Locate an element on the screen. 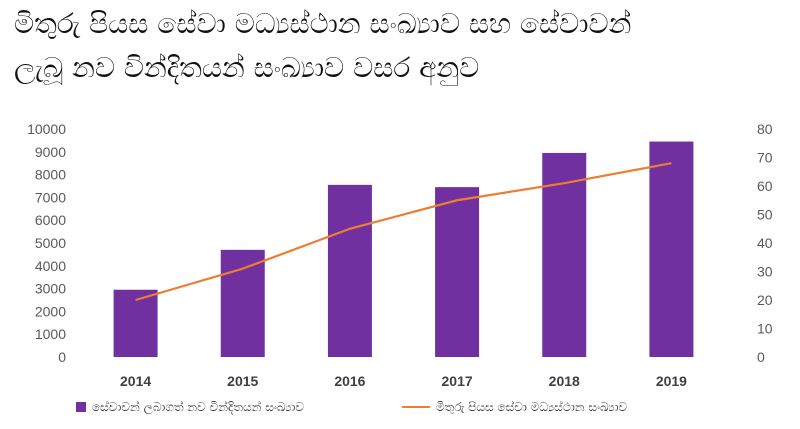 The image size is (800, 429). bar-2016 is located at coordinates (349, 270).